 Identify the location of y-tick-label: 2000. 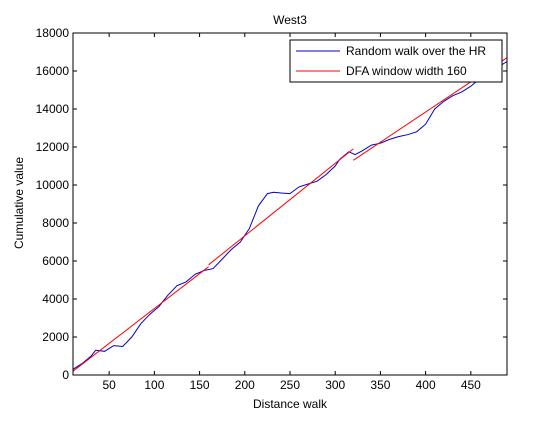
(55, 337).